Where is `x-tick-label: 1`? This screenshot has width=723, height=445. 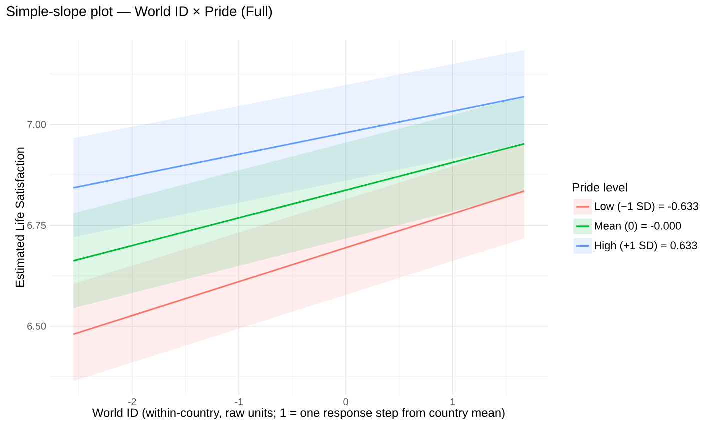 x-tick-label: 1 is located at coordinates (453, 402).